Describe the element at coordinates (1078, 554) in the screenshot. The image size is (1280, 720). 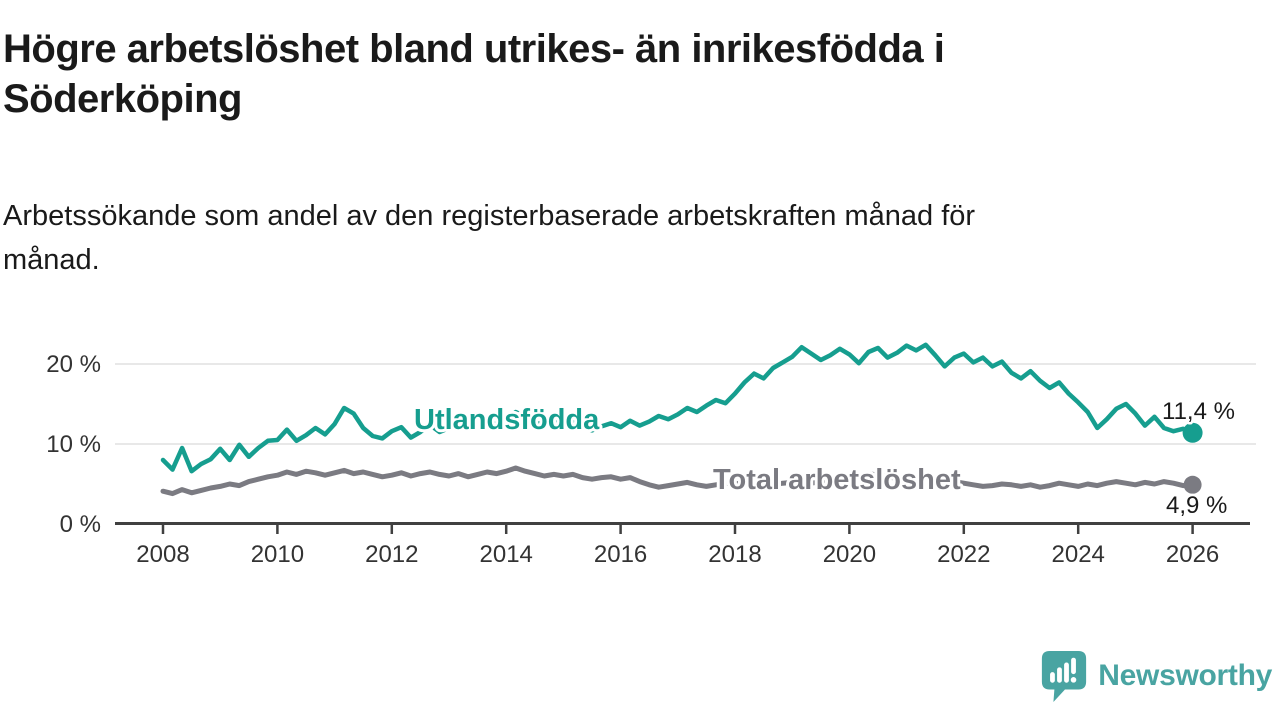
I see `x-tick-label: 2024` at that location.